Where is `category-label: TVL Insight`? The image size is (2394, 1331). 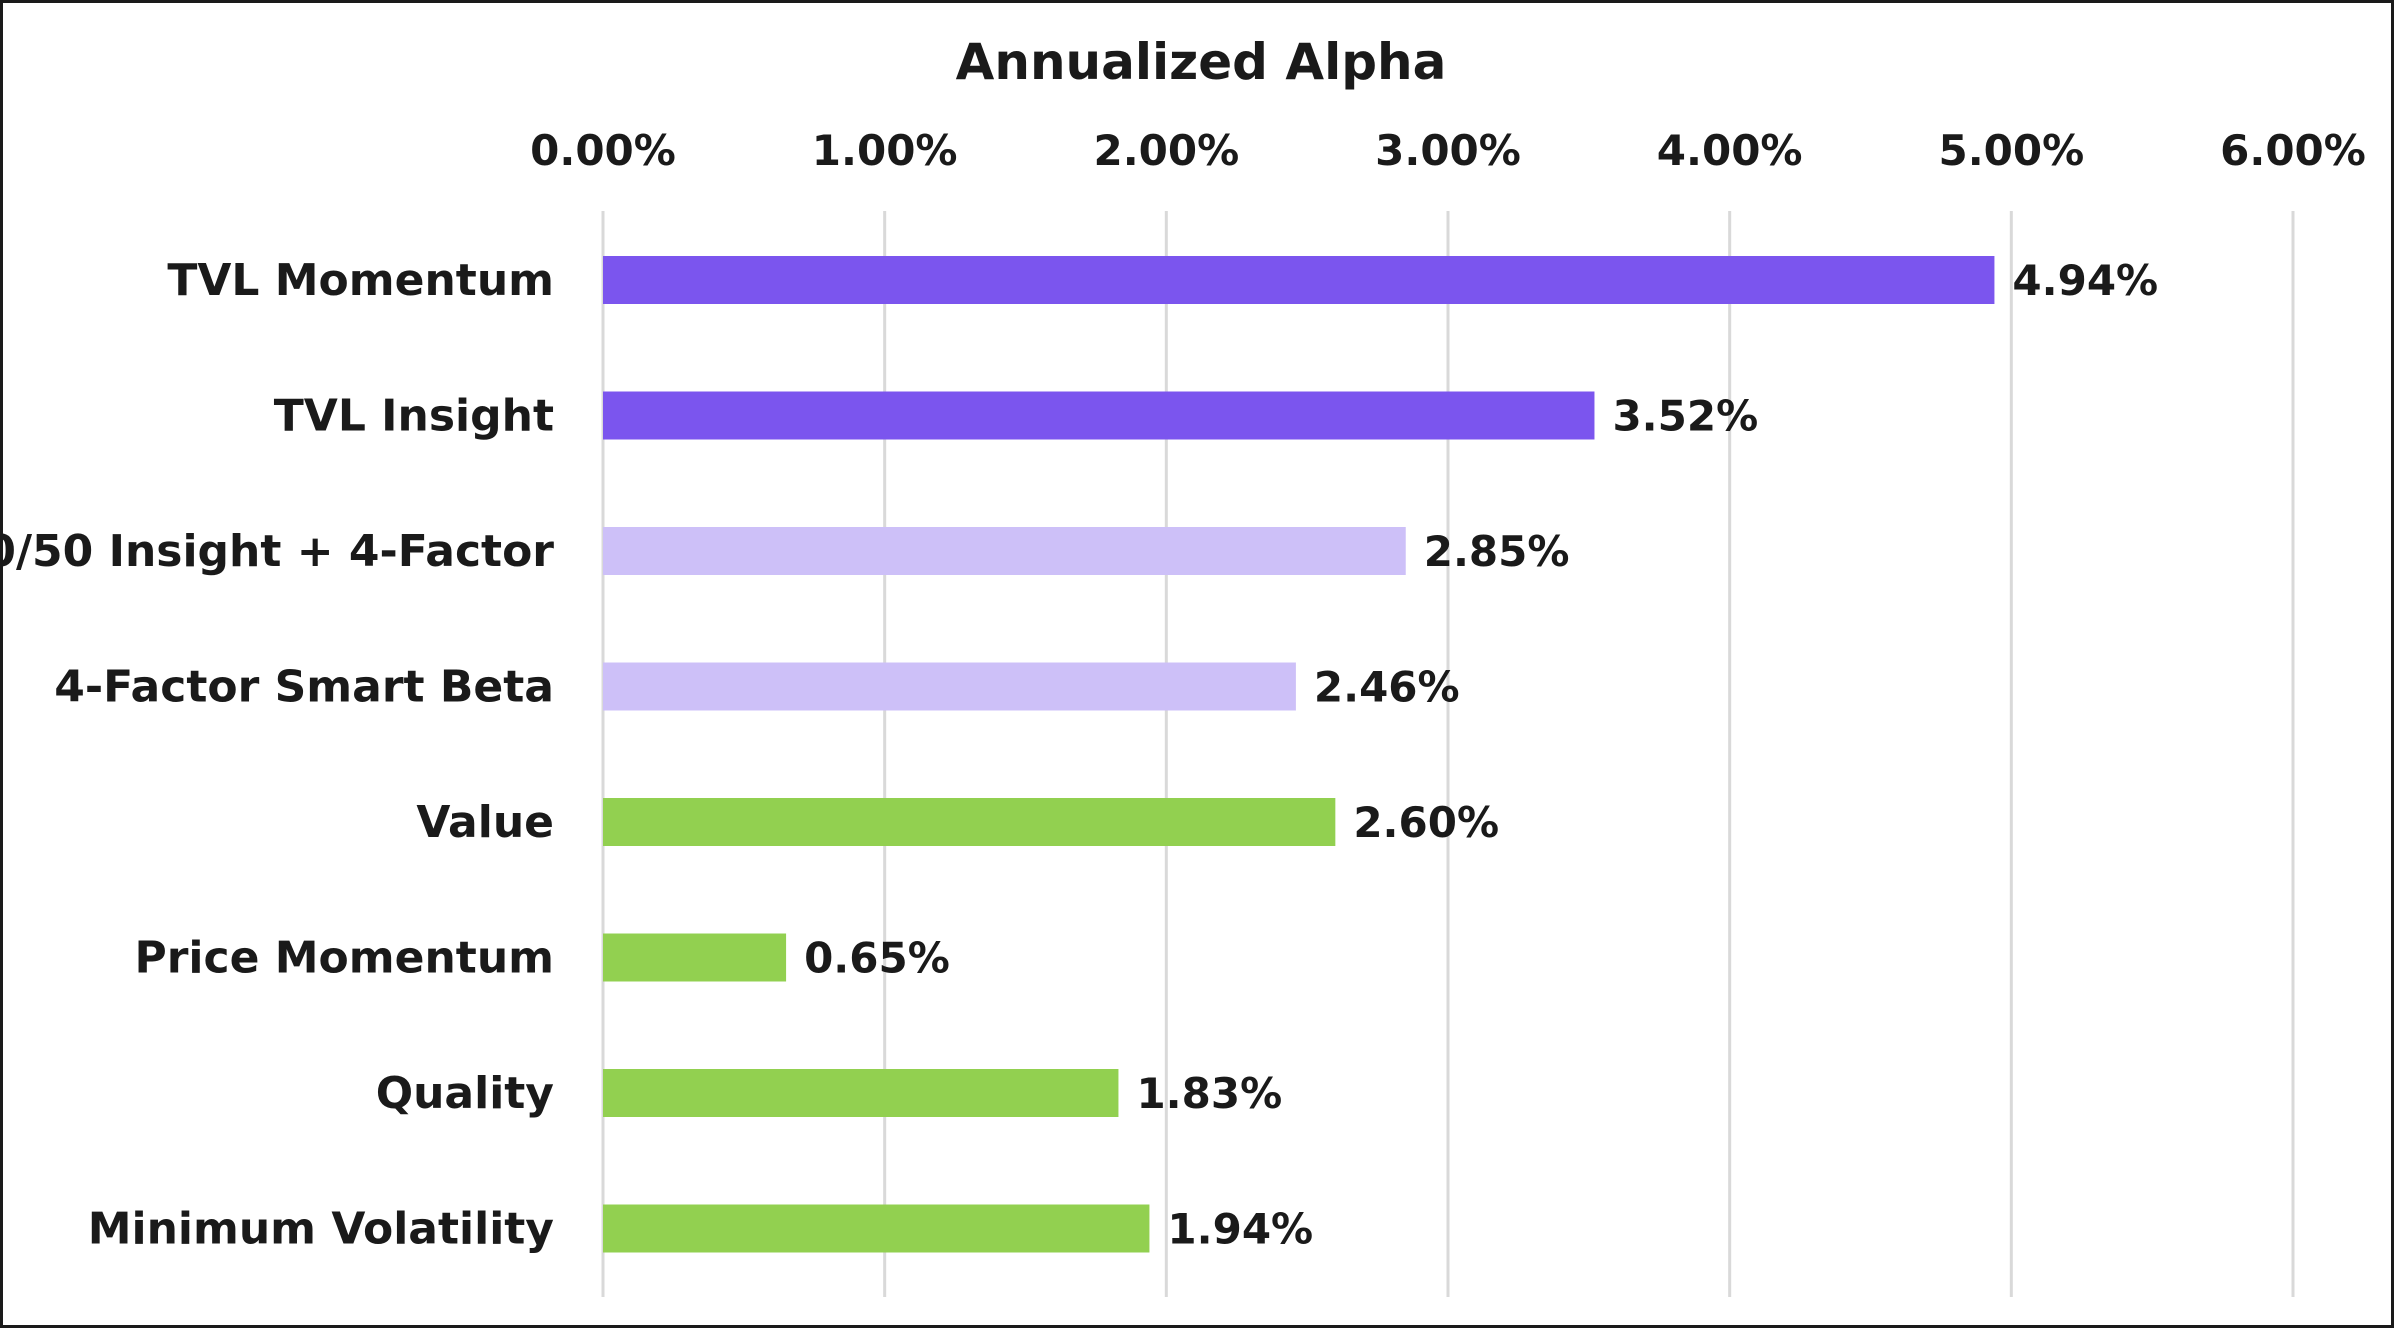 category-label: TVL Insight is located at coordinates (414, 416).